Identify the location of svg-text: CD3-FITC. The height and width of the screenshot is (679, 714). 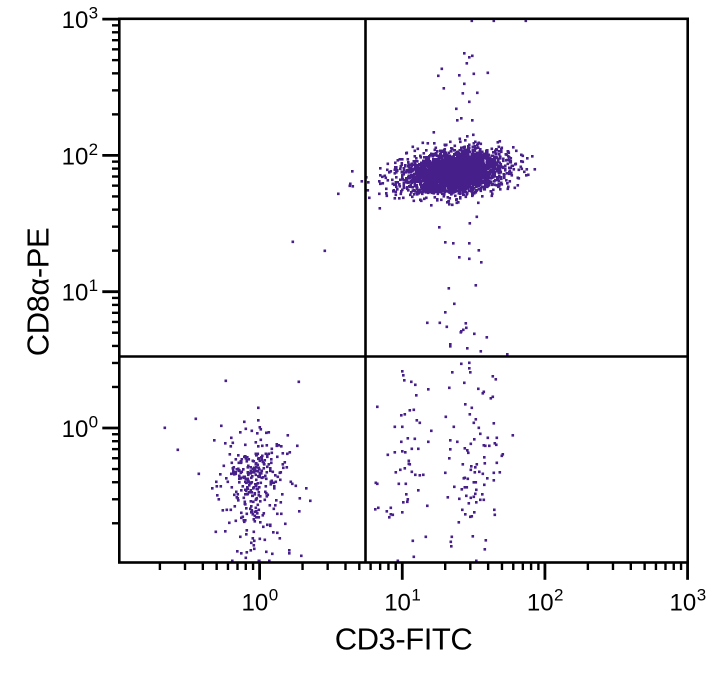
(404, 639).